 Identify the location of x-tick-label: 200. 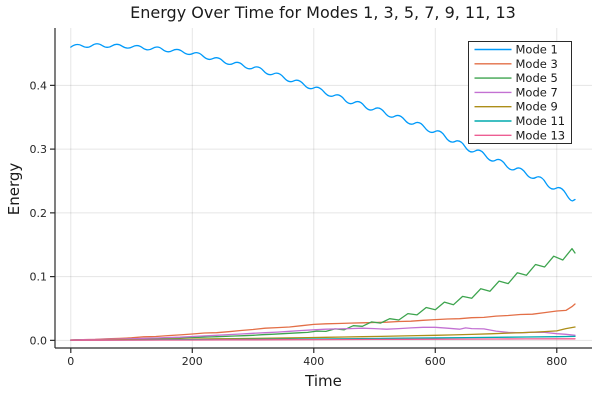
(192, 361).